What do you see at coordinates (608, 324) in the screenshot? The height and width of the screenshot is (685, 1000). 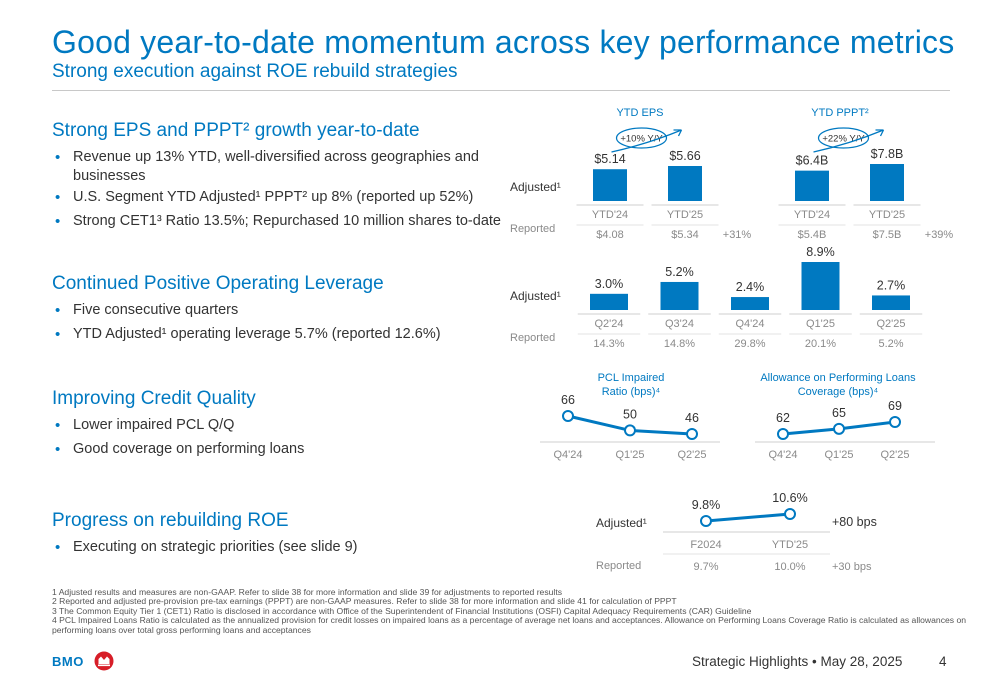 I see `x-tick-label: Q2'24` at bounding box center [608, 324].